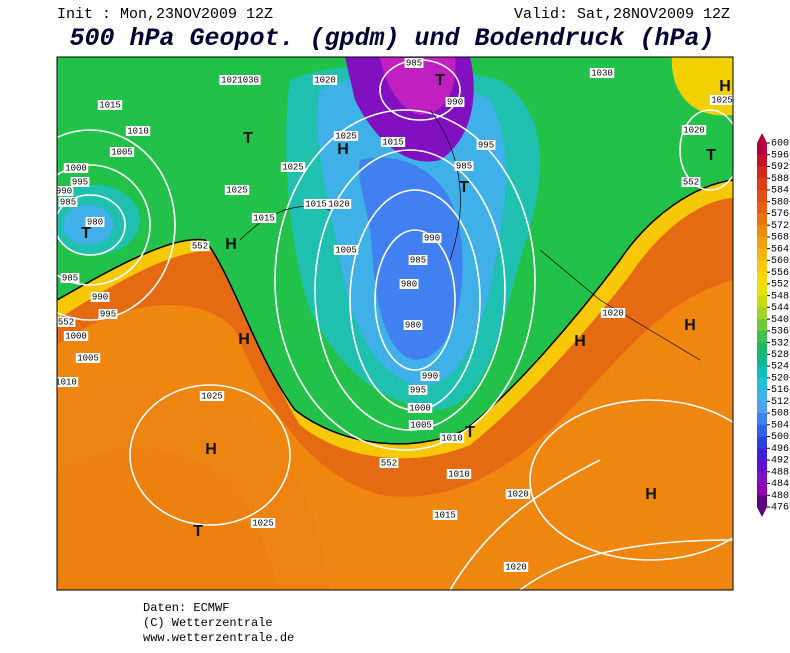 Image resolution: width=790 pixels, height=653 pixels. Describe the element at coordinates (780, 367) in the screenshot. I see `colorbar-label: 524` at that location.